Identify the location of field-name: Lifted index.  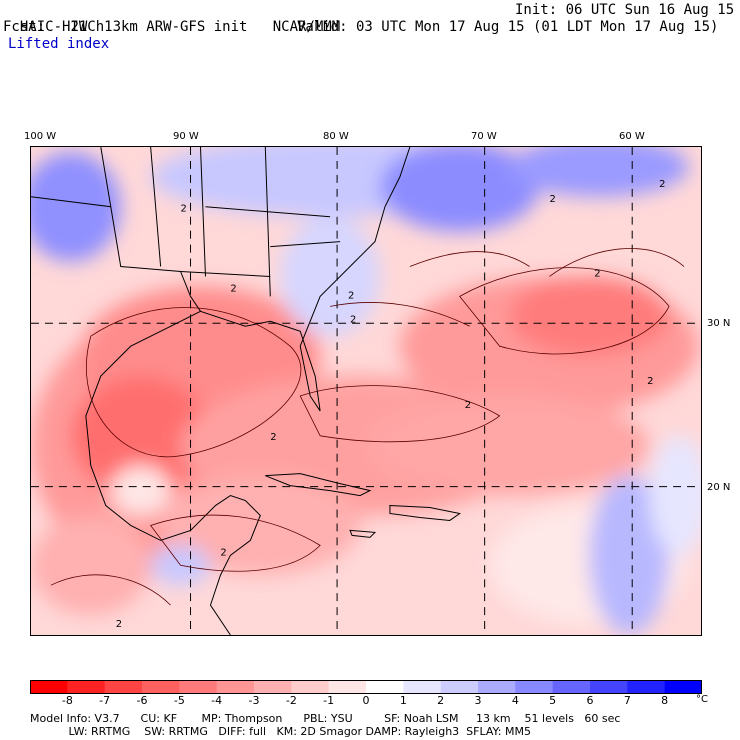
(59, 44).